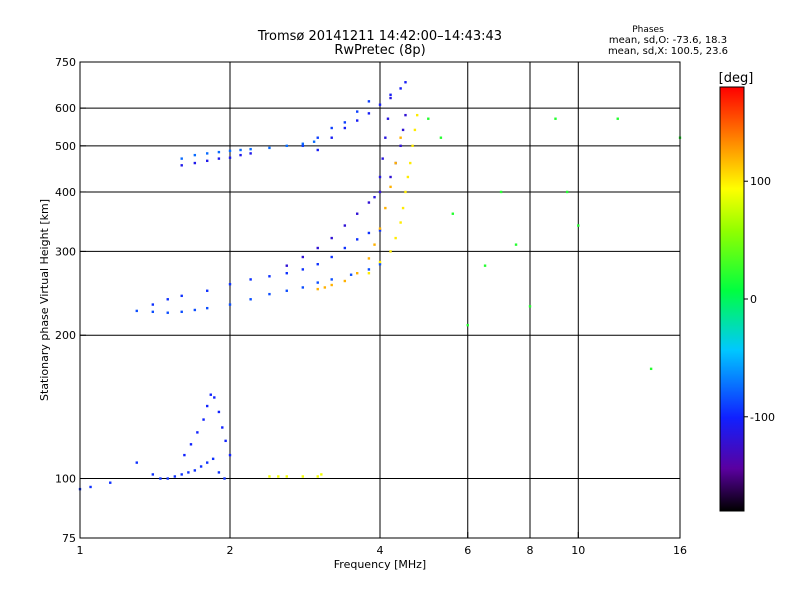  I want to click on stats-heading: Phases, so click(648, 30).